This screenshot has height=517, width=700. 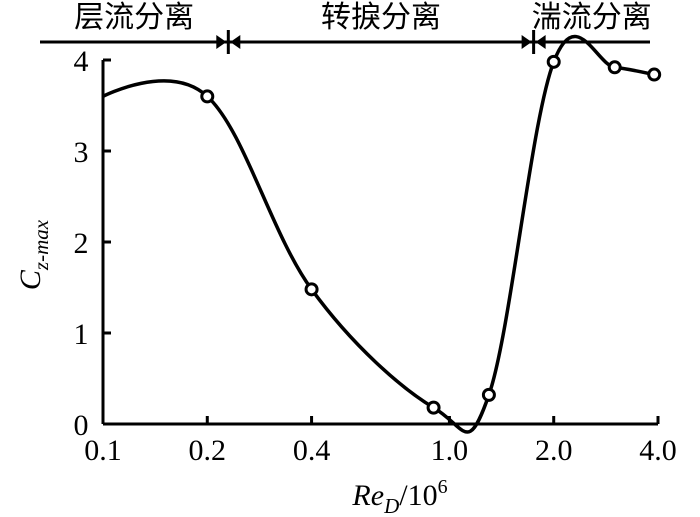 I want to click on regime-label: 层流分离, so click(x=134, y=17).